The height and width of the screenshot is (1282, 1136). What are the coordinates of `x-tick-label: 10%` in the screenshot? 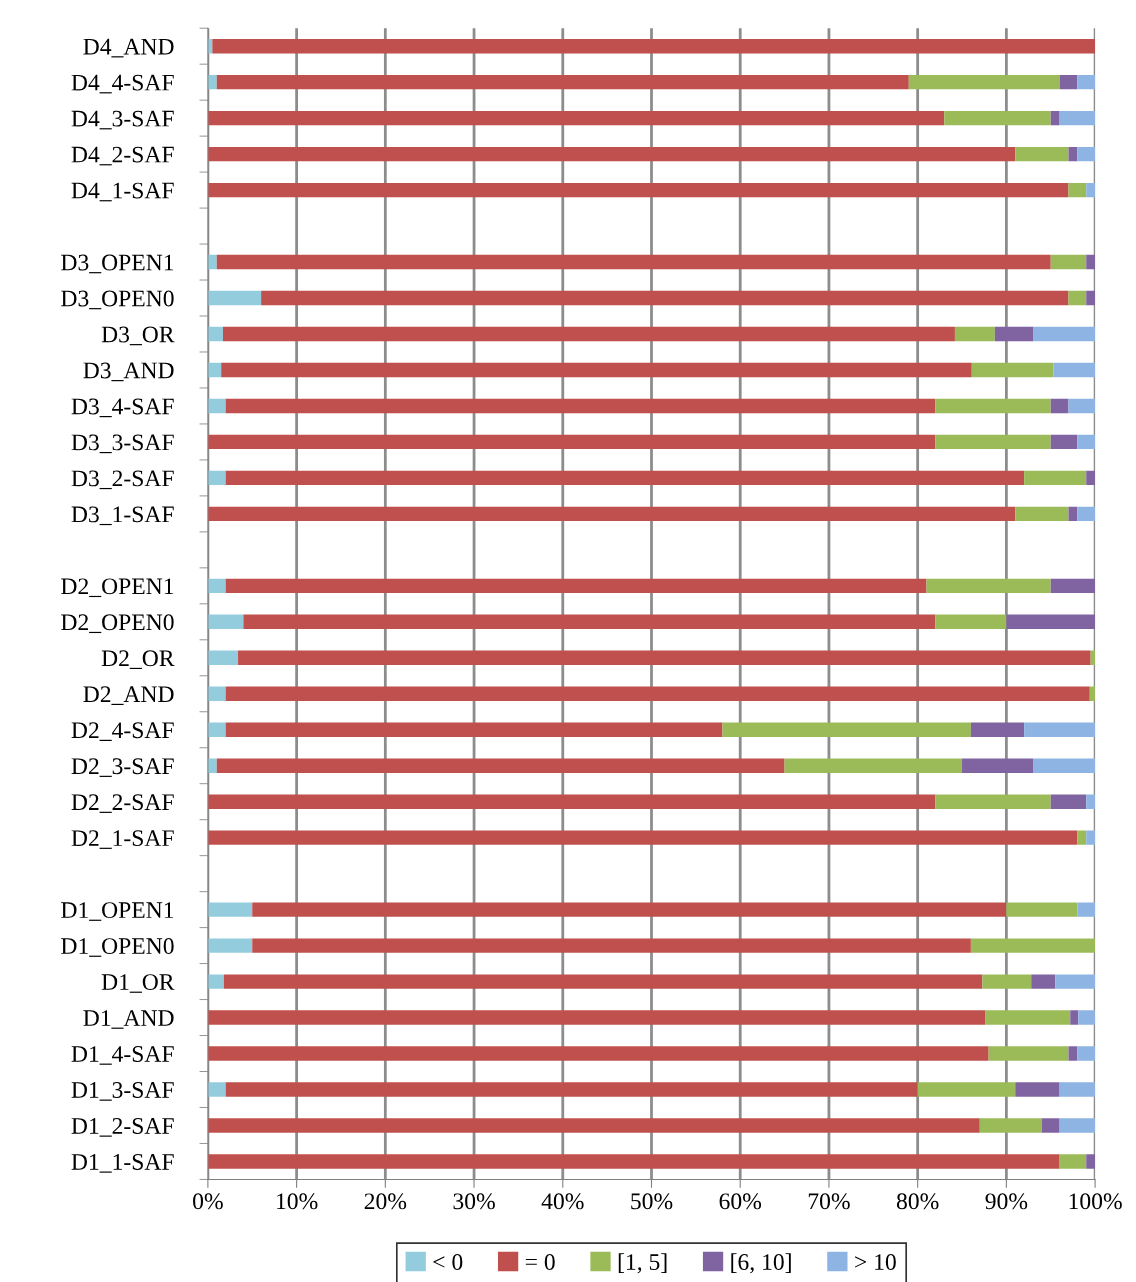 It's located at (297, 1201).